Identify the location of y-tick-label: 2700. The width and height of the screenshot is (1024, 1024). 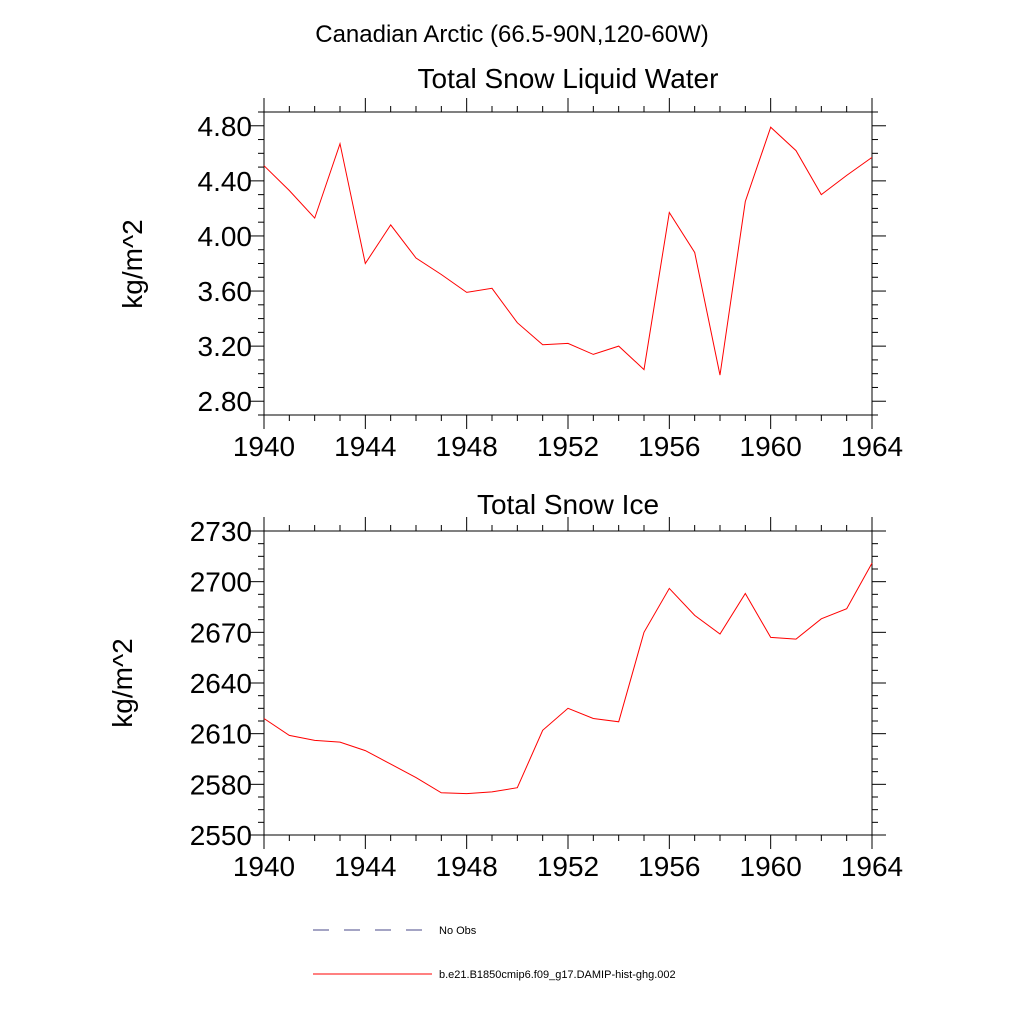
(221, 582).